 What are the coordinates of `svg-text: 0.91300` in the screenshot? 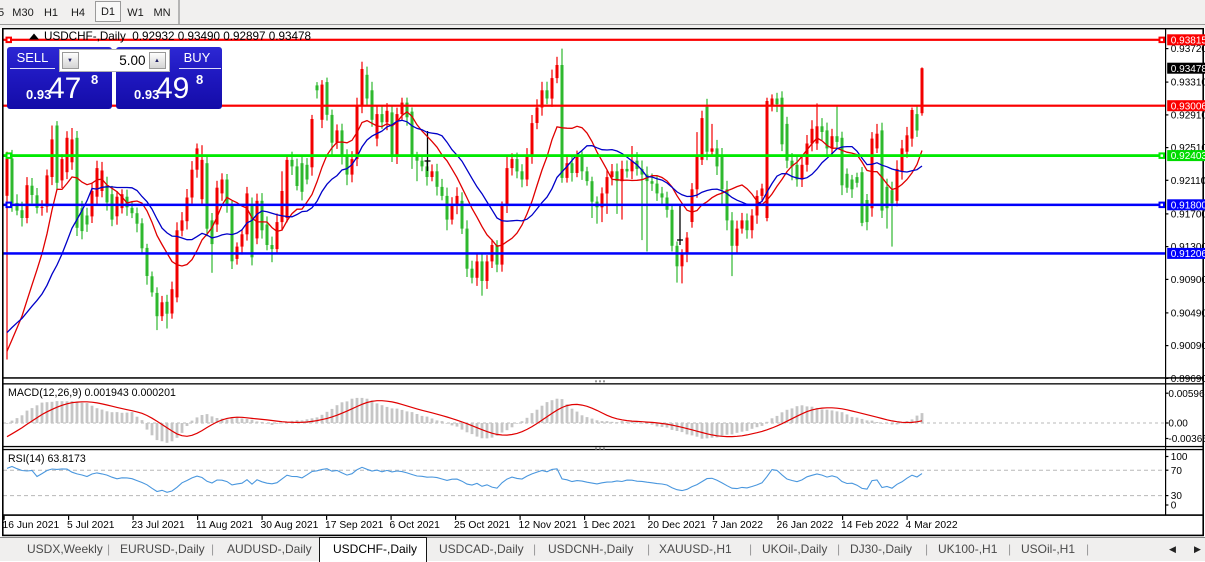 It's located at (1188, 247).